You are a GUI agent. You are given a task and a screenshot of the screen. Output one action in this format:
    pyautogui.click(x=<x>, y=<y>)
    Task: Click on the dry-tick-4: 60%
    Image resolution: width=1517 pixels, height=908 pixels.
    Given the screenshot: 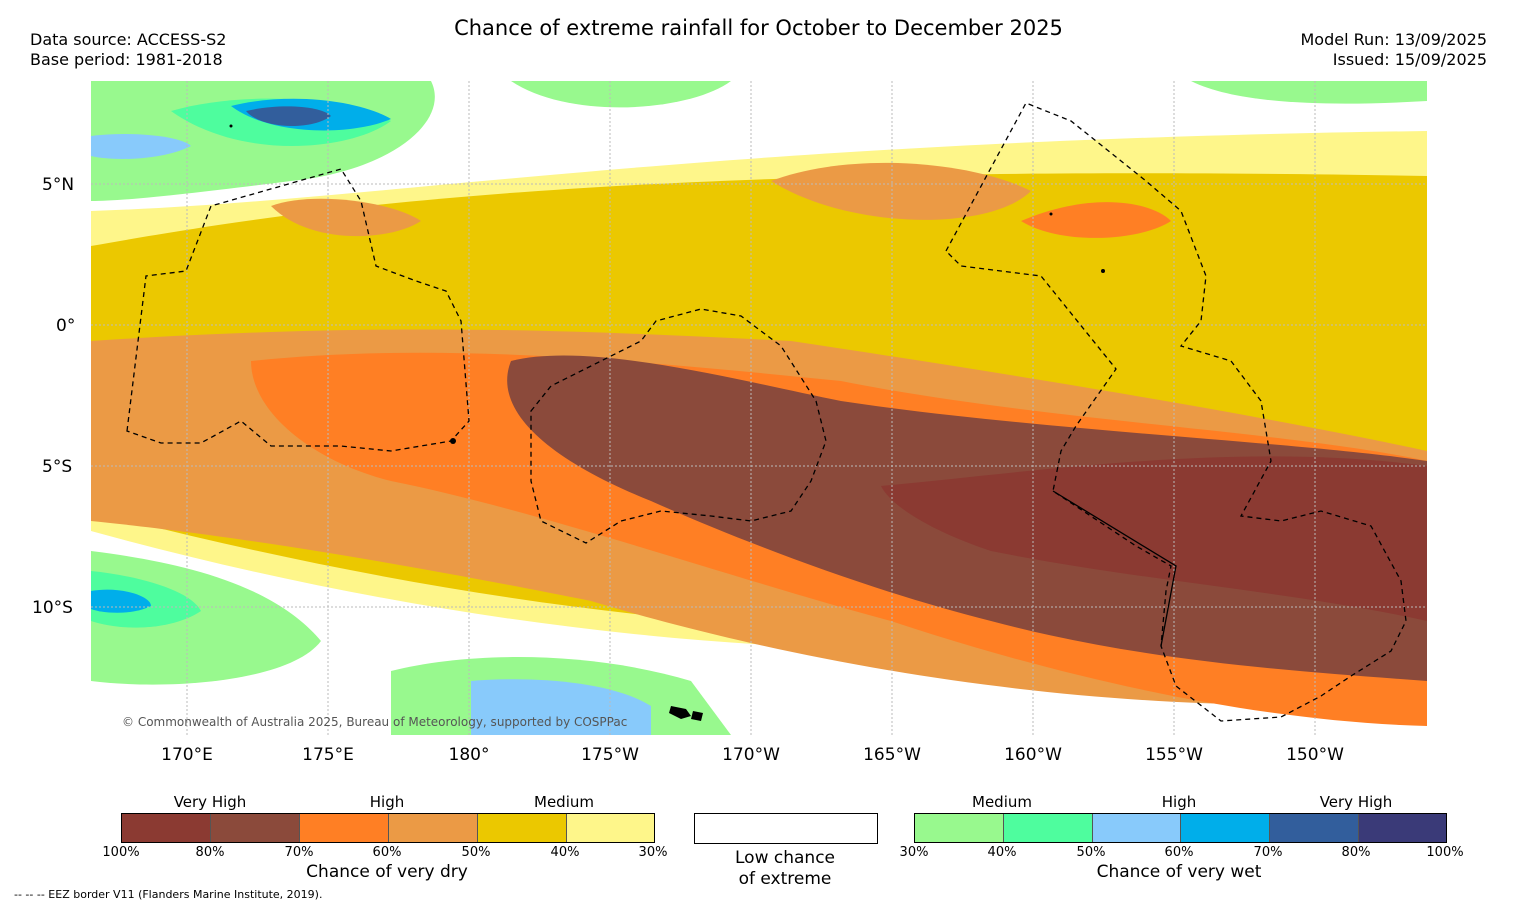 What is the action you would take?
    pyautogui.click(x=387, y=852)
    